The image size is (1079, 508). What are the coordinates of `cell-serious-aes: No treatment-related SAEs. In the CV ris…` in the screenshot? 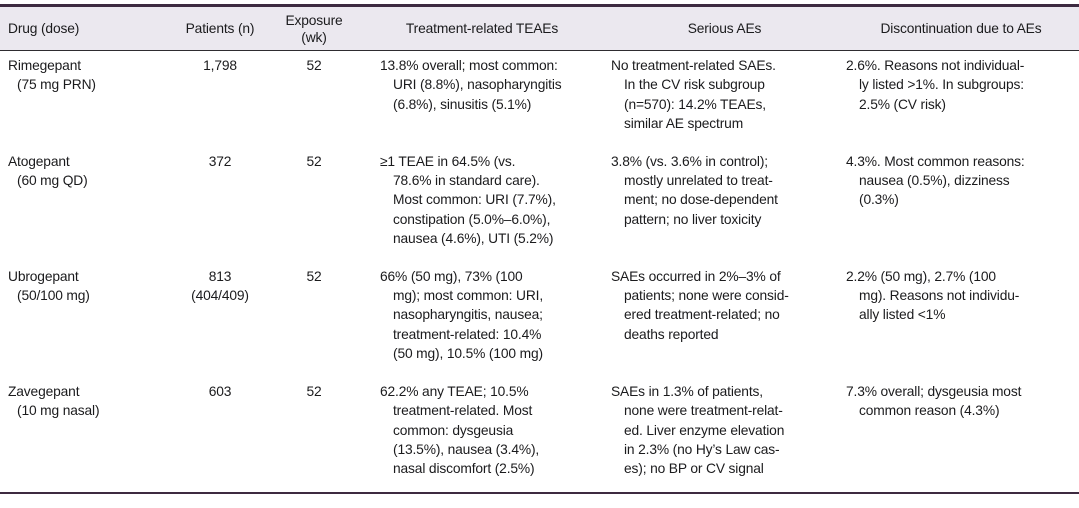 It's located at (724, 99).